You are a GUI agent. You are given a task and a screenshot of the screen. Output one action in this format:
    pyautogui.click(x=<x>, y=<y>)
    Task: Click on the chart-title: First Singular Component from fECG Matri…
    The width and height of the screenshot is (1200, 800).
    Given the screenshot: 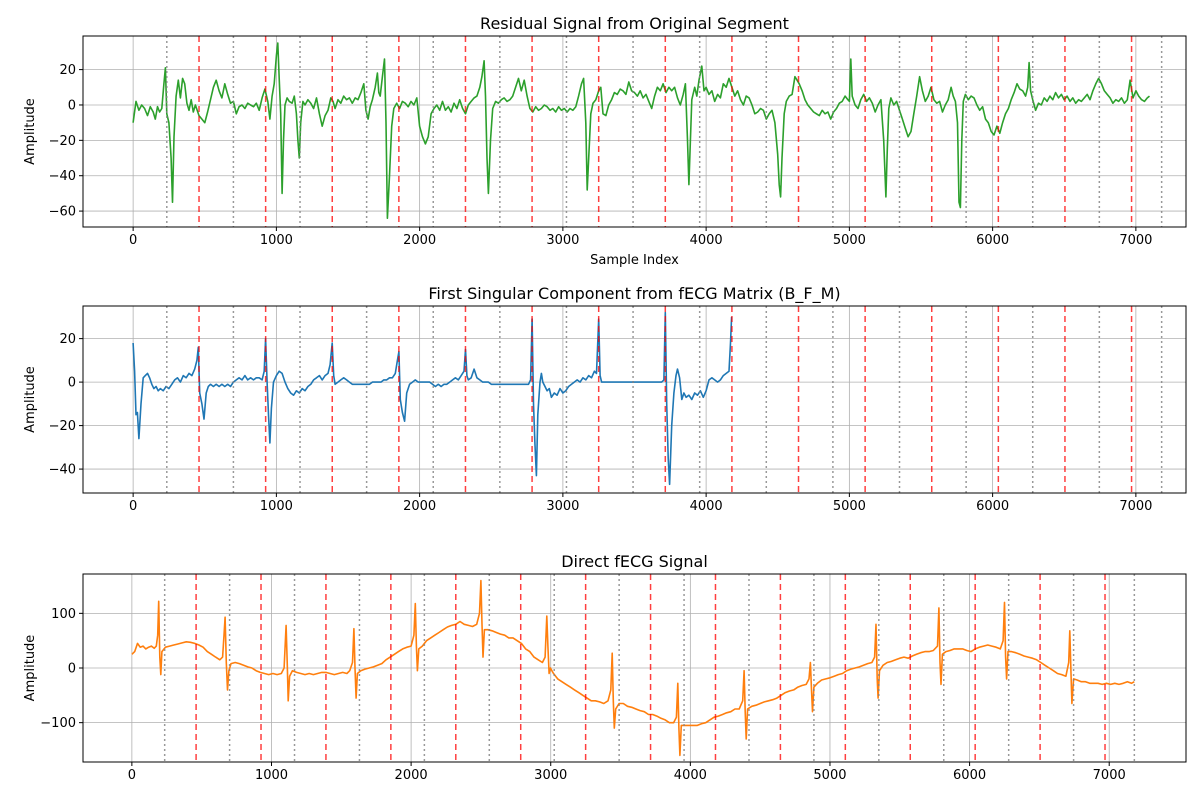 What is the action you would take?
    pyautogui.click(x=634, y=294)
    